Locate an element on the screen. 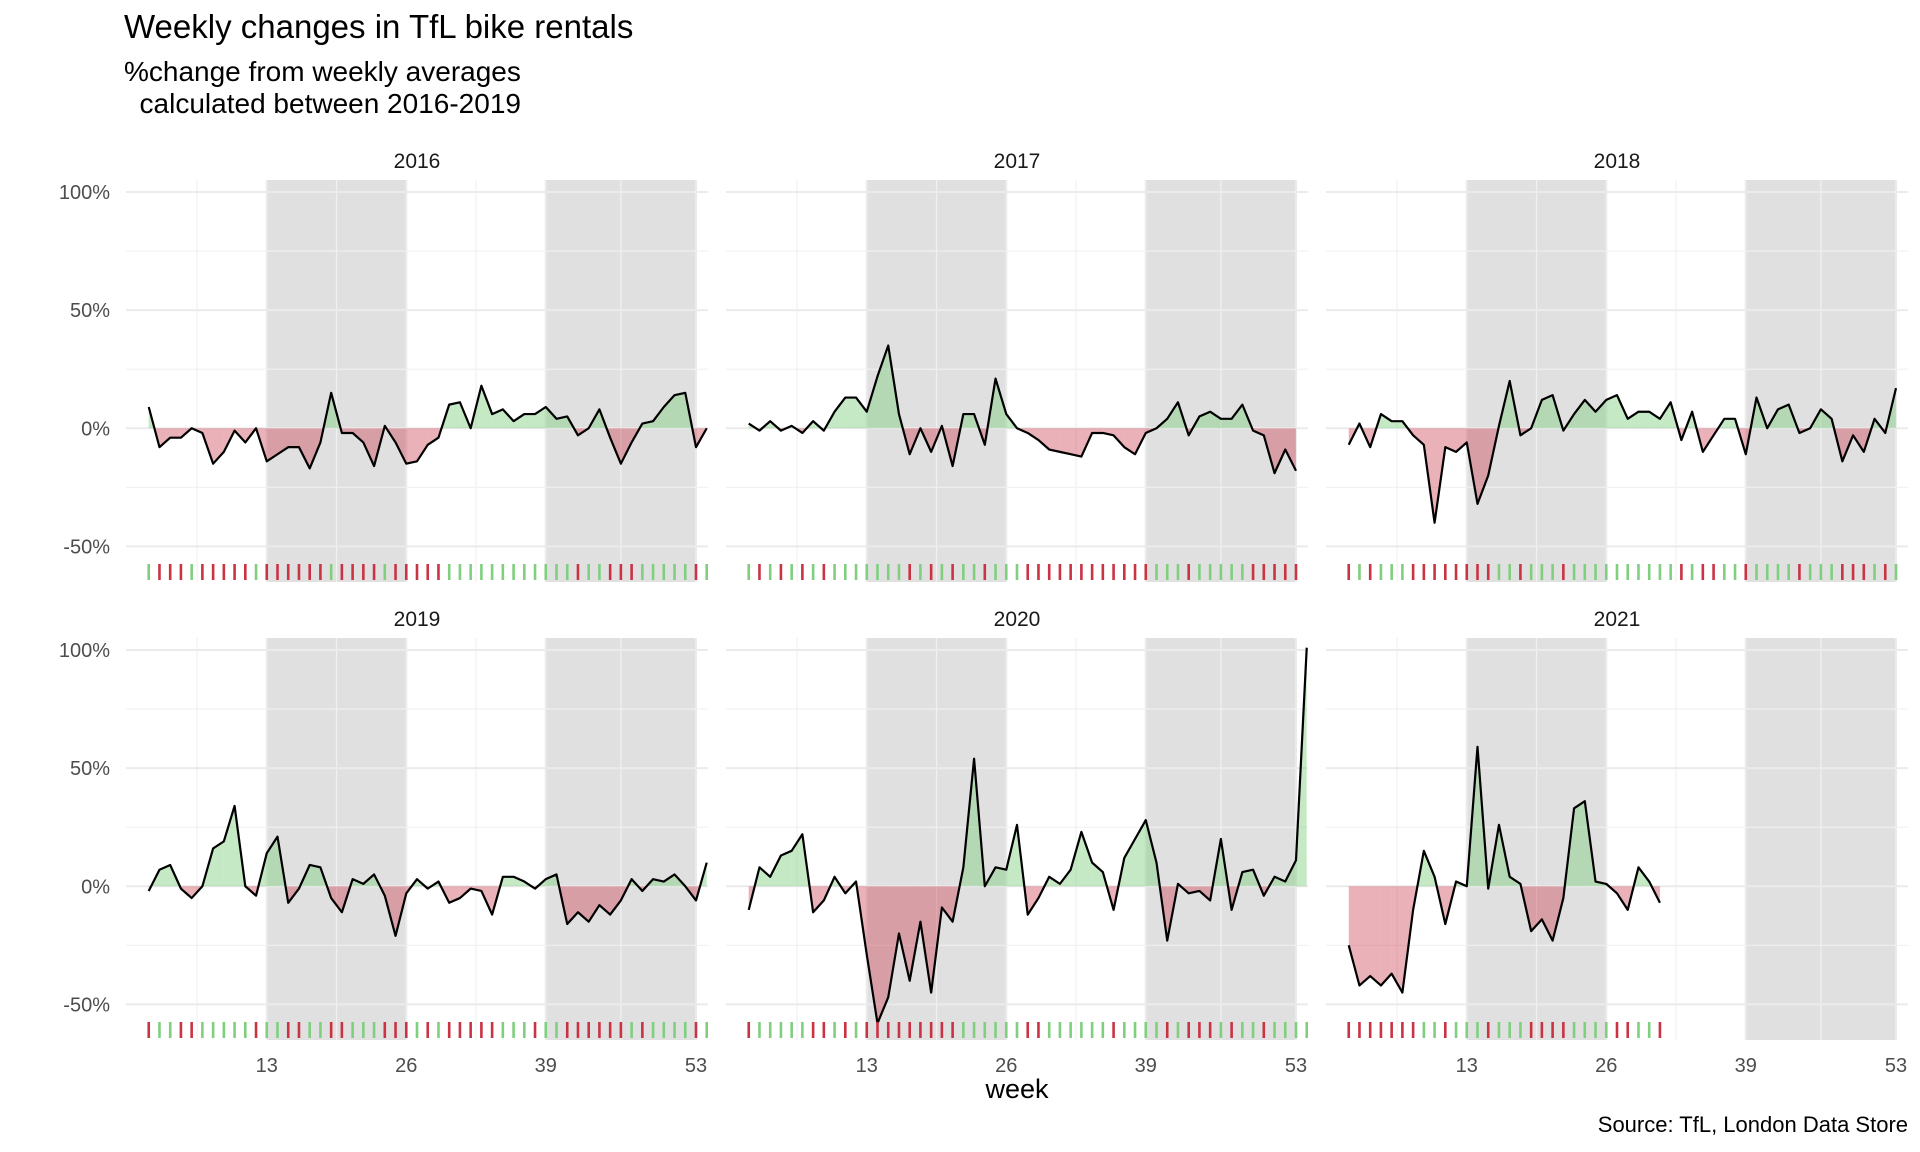 The height and width of the screenshot is (1152, 1920). series-line-2019 is located at coordinates (427, 870).